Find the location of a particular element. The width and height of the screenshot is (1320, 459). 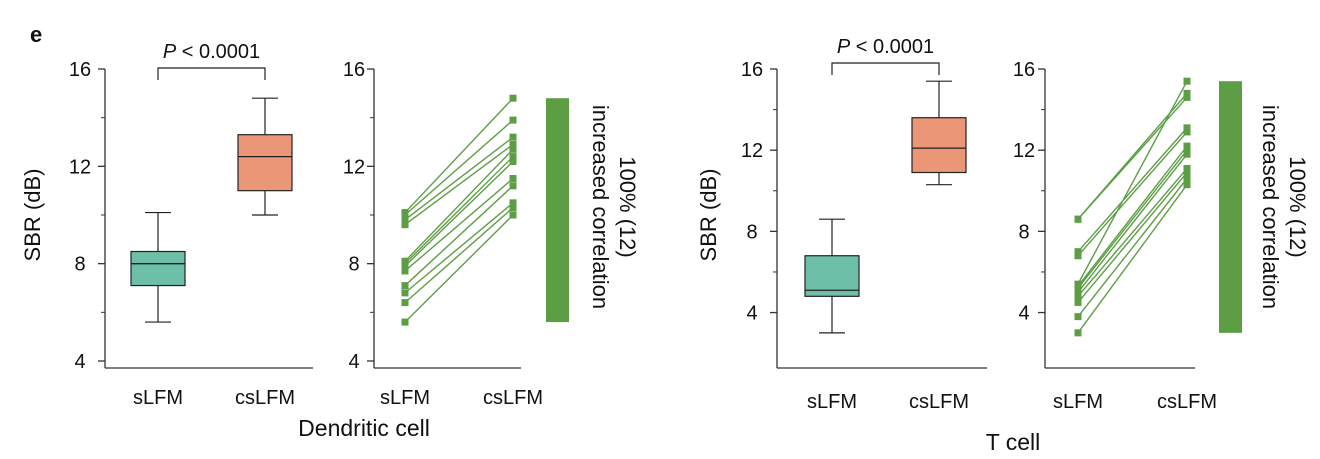

bar-label-count: 100% (12) is located at coordinates (1297, 207).